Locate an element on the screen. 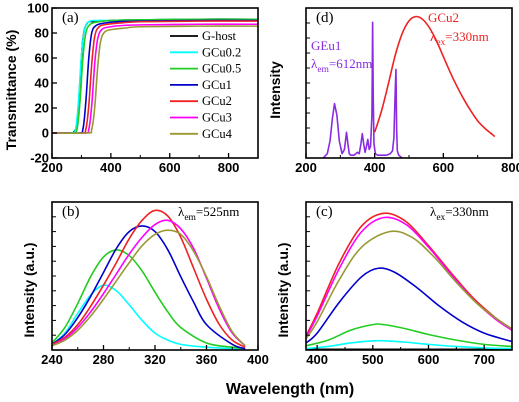 The width and height of the screenshot is (519, 402). y-tick-label: 60 is located at coordinates (42, 58).